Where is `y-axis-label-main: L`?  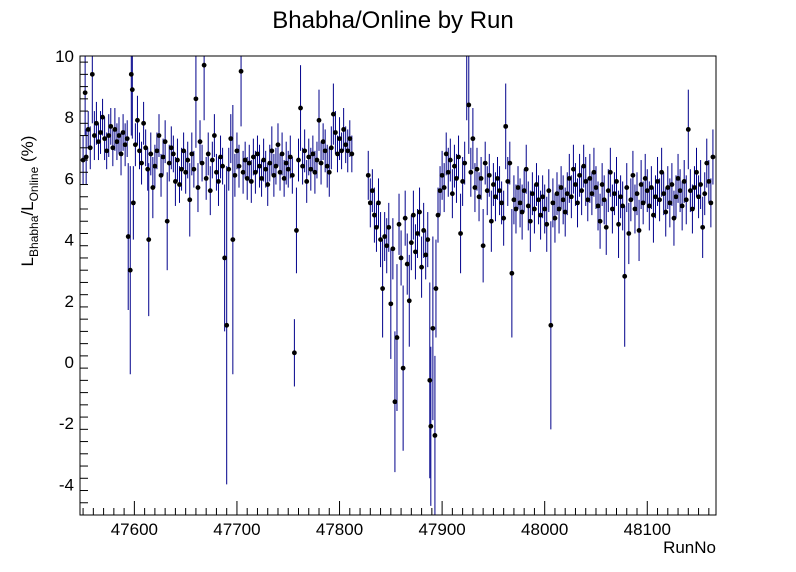
y-axis-label-main: L is located at coordinates (27, 261).